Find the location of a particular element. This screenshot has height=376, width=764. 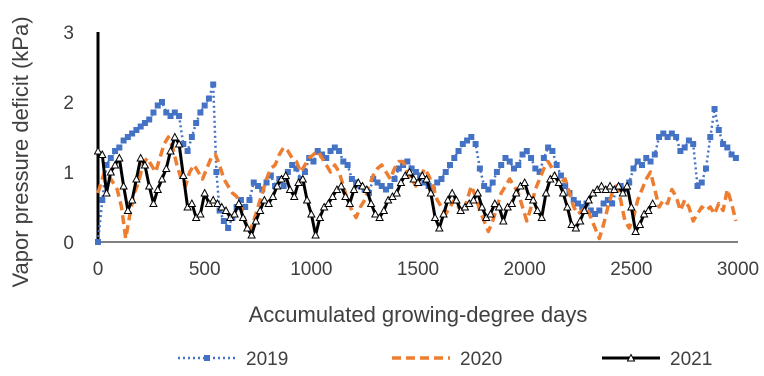

x-tick-label: 2500 is located at coordinates (631, 269).